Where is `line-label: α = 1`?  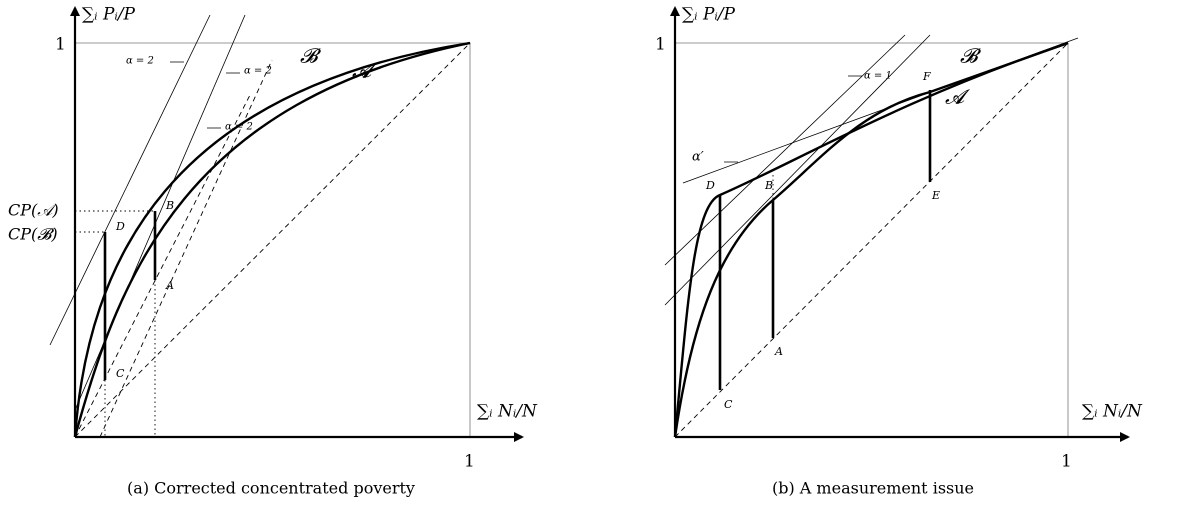
line-label: α = 1 is located at coordinates (878, 76).